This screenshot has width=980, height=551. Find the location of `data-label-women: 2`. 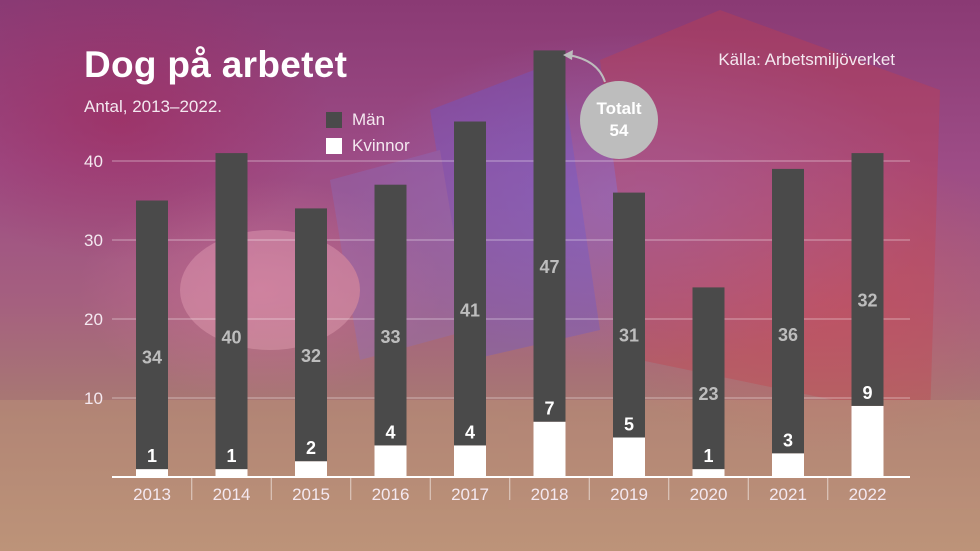

data-label-women: 2 is located at coordinates (311, 448).